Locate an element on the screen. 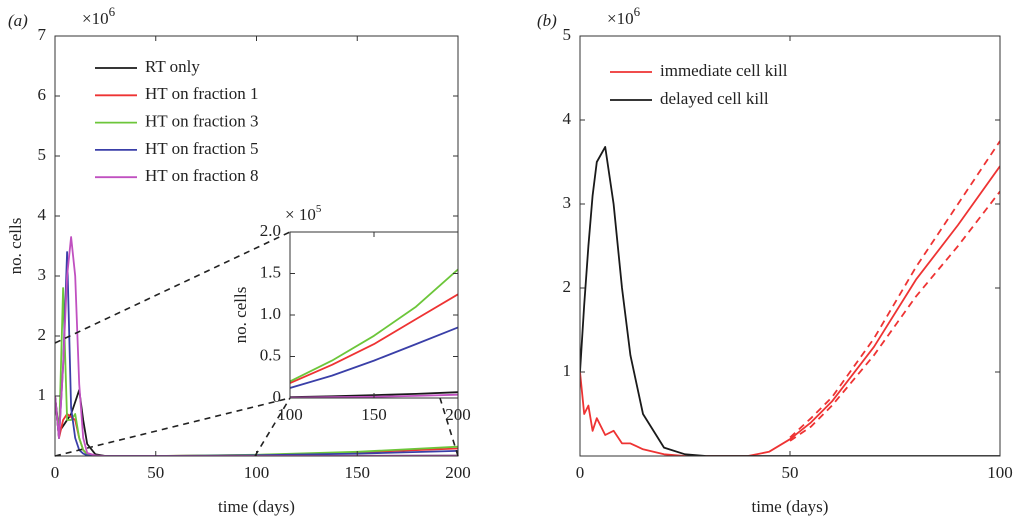  legend-label: delayed cell kill is located at coordinates (714, 98).